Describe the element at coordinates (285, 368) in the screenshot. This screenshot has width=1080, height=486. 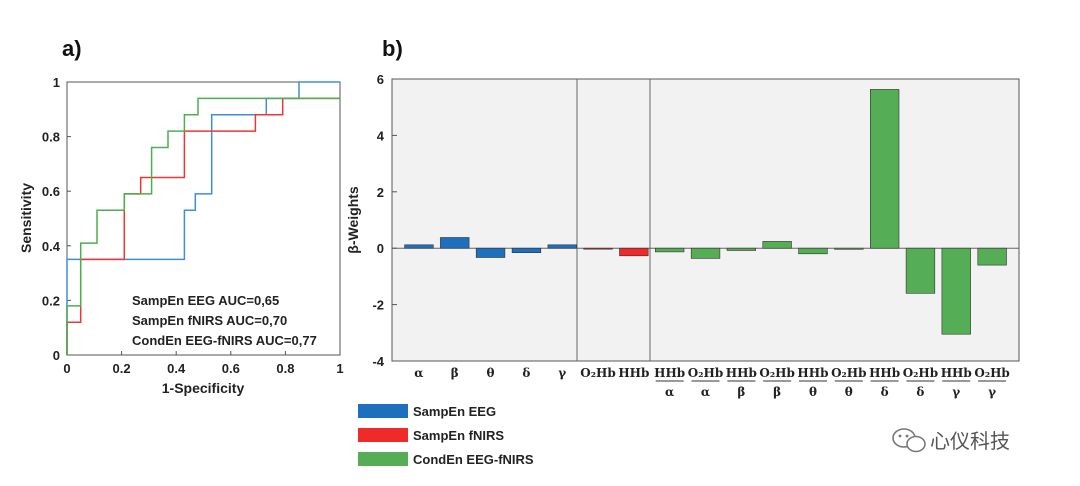
I see `roc-x-tick-label: 0.8` at that location.